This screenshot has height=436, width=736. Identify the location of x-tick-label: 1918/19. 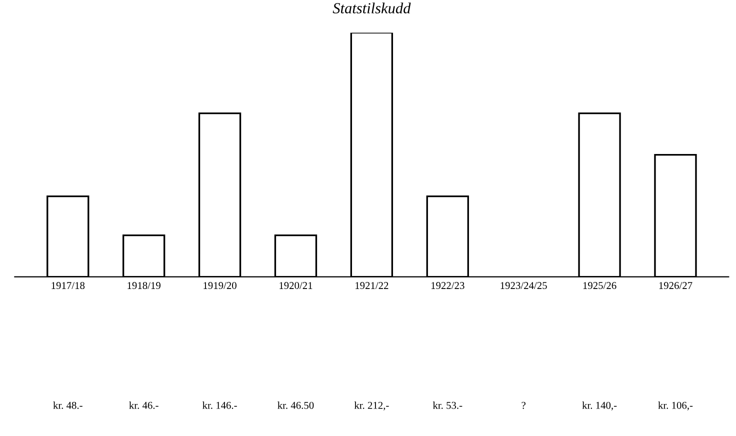
(144, 286).